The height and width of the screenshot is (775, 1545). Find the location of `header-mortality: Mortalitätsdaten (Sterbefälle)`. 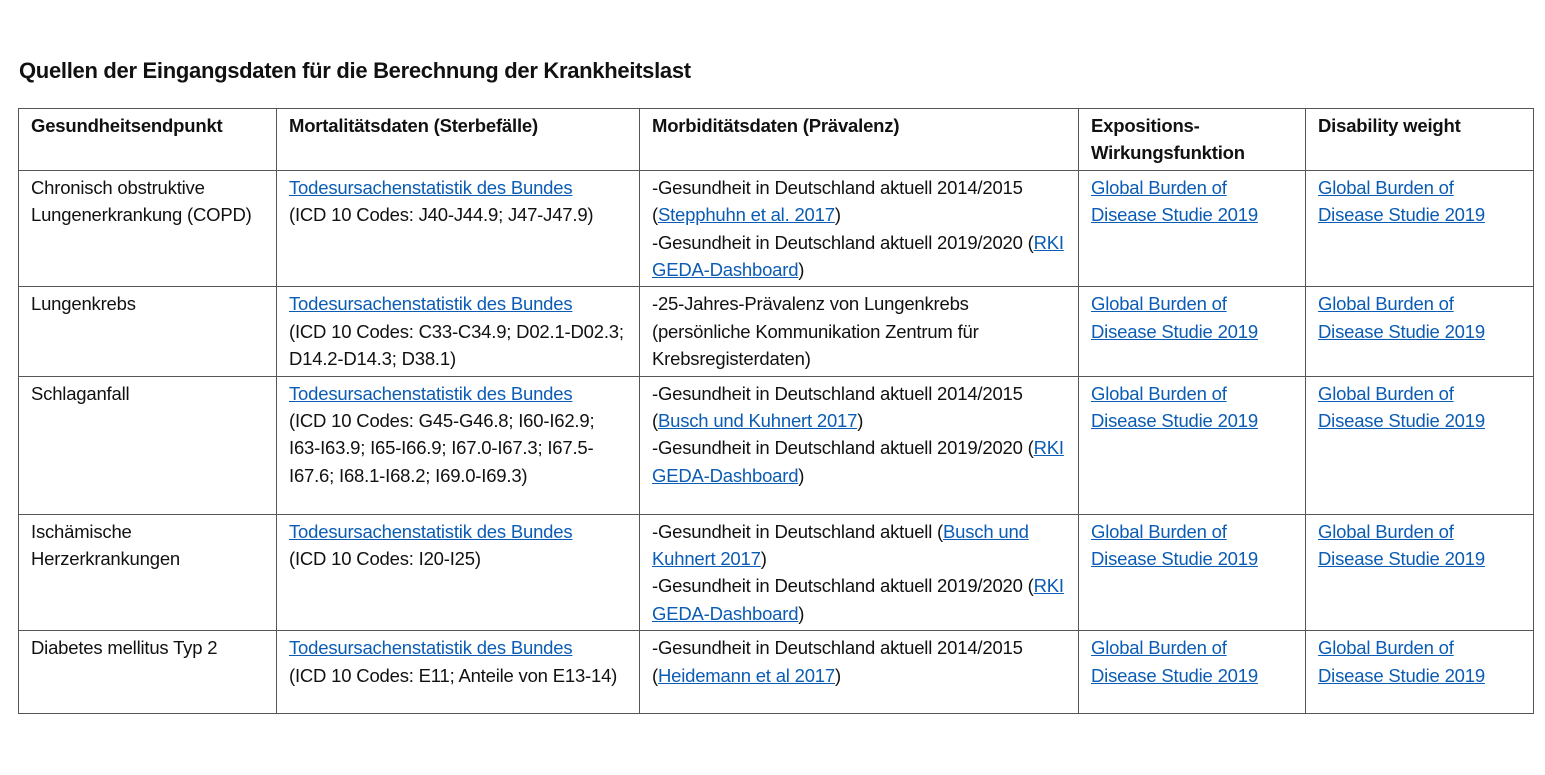

header-mortality: Mortalitätsdaten (Sterbefälle) is located at coordinates (458, 139).